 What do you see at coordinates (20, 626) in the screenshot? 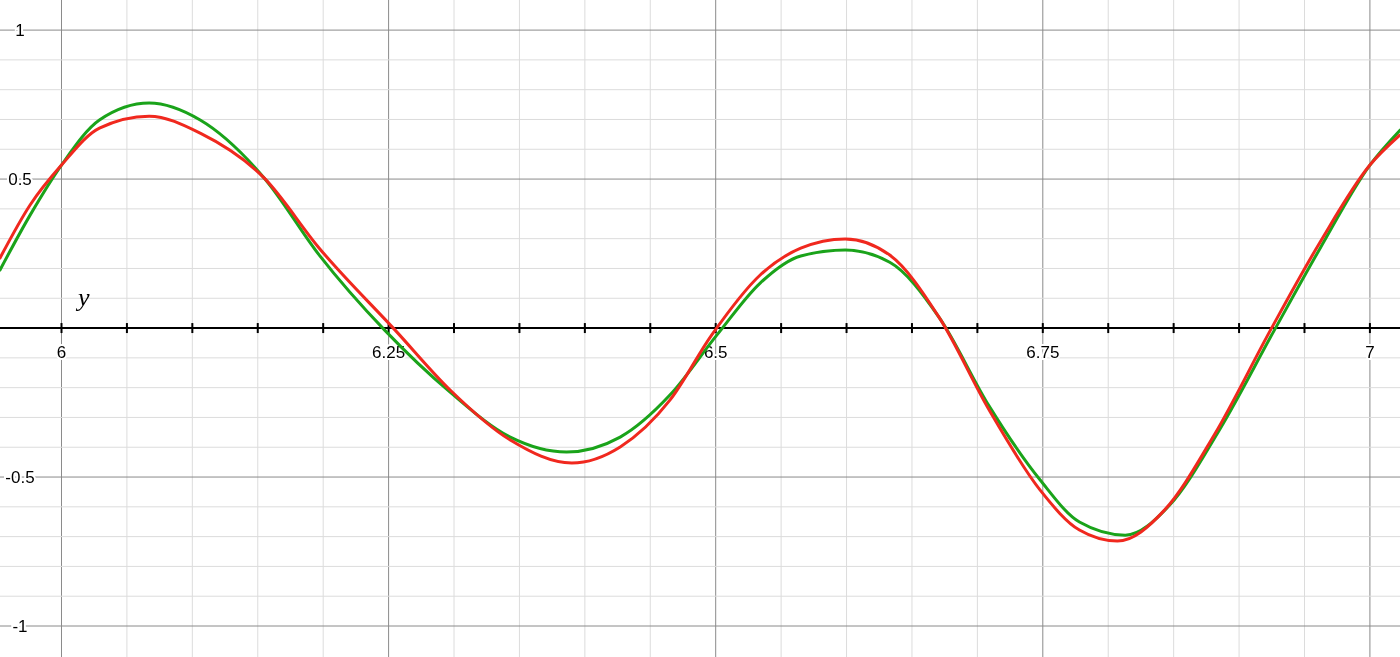
I see `y-tick-label: -1` at bounding box center [20, 626].